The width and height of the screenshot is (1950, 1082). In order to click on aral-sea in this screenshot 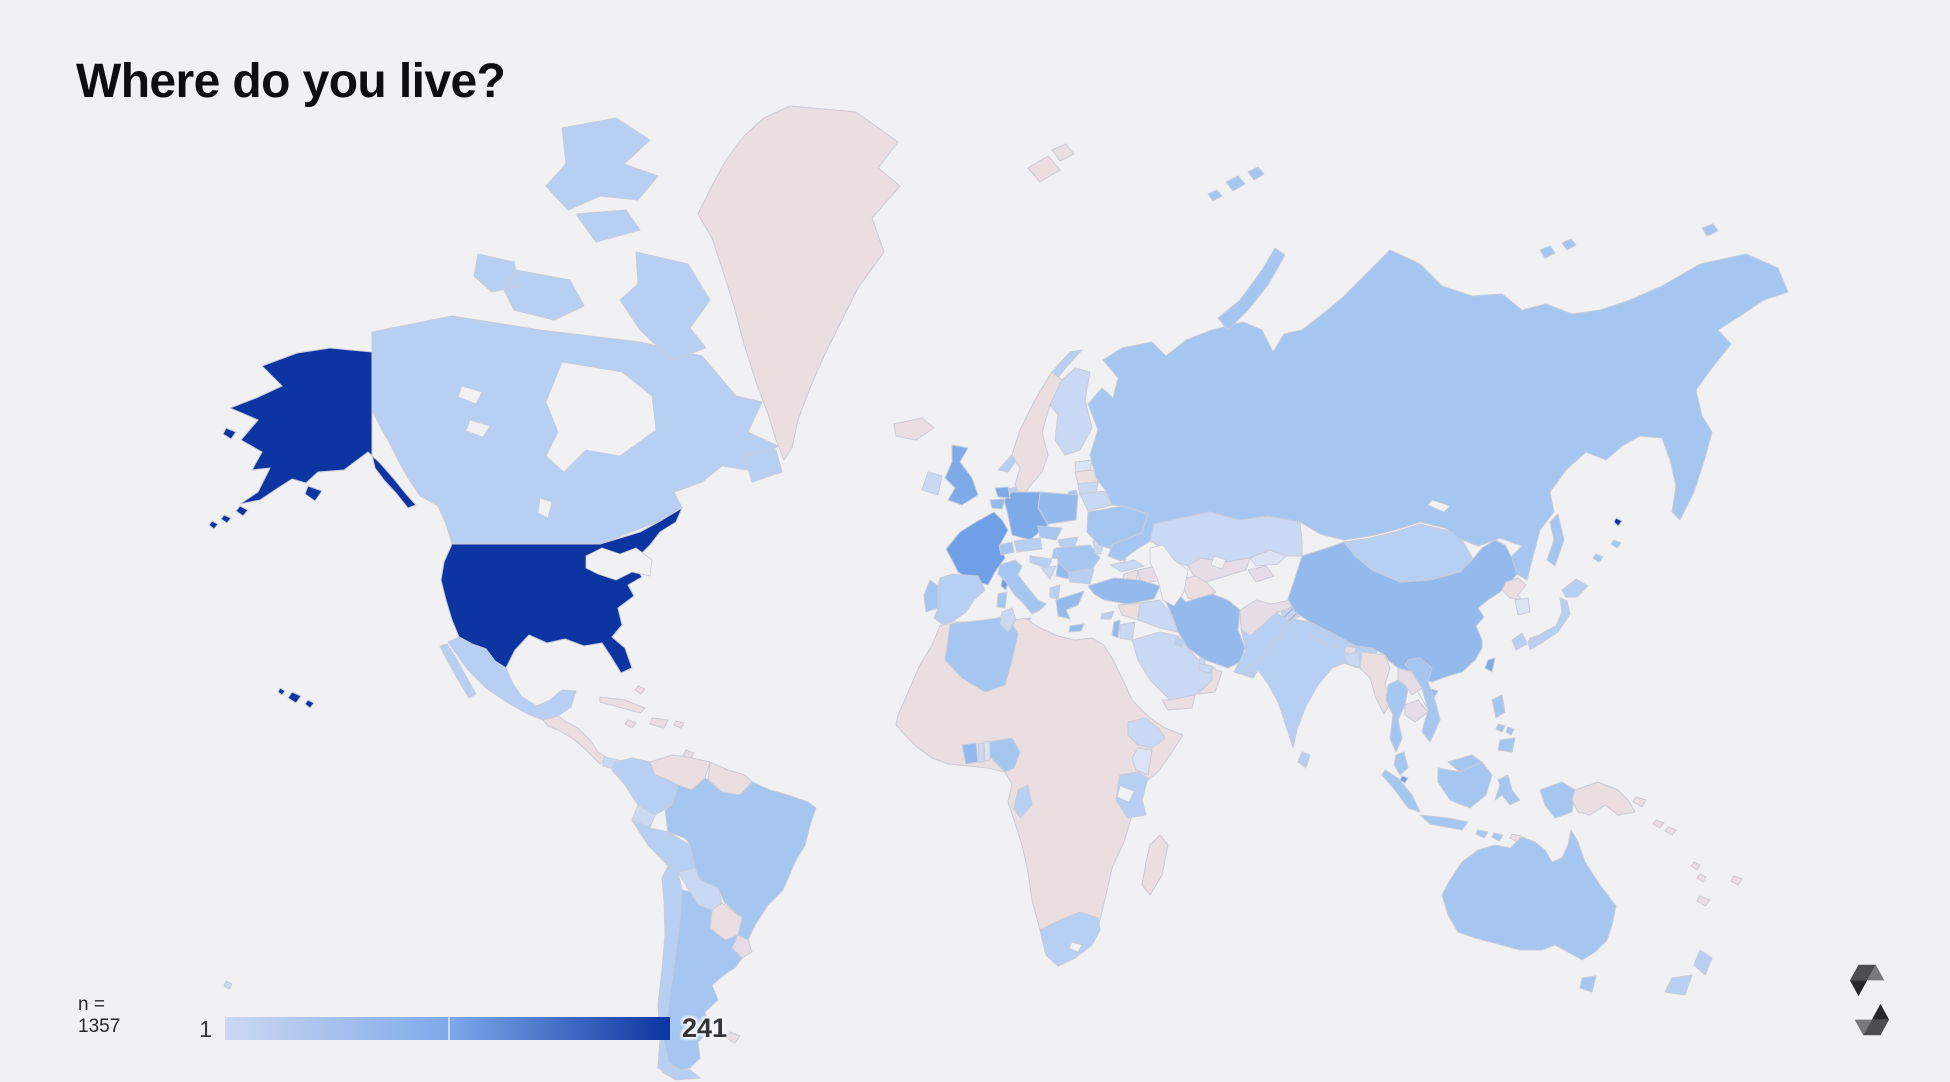, I will do `click(1218, 562)`.